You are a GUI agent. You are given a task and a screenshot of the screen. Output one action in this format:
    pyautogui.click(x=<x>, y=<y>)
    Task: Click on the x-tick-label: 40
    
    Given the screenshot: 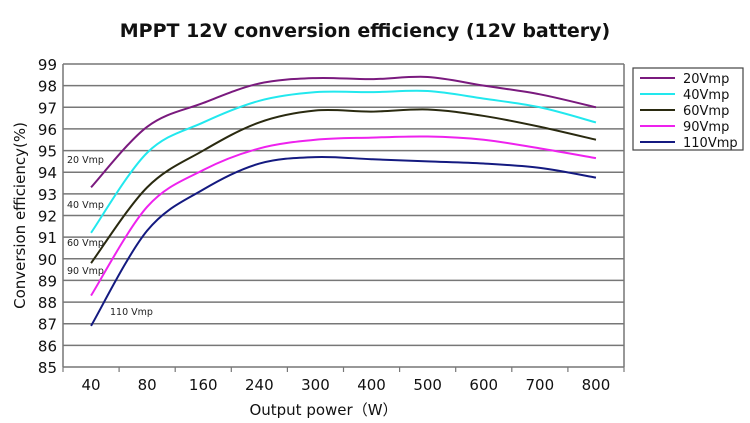 What is the action you would take?
    pyautogui.click(x=91, y=385)
    